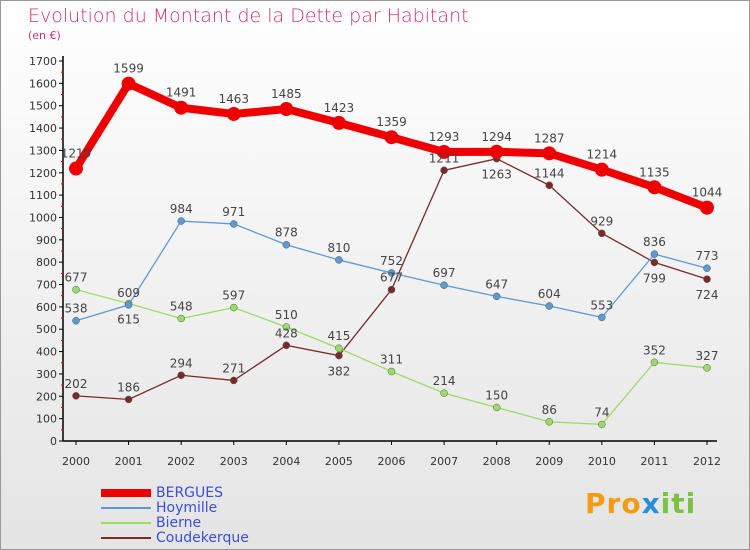 The image size is (750, 550). What do you see at coordinates (338, 372) in the screenshot?
I see `data-label: 382` at bounding box center [338, 372].